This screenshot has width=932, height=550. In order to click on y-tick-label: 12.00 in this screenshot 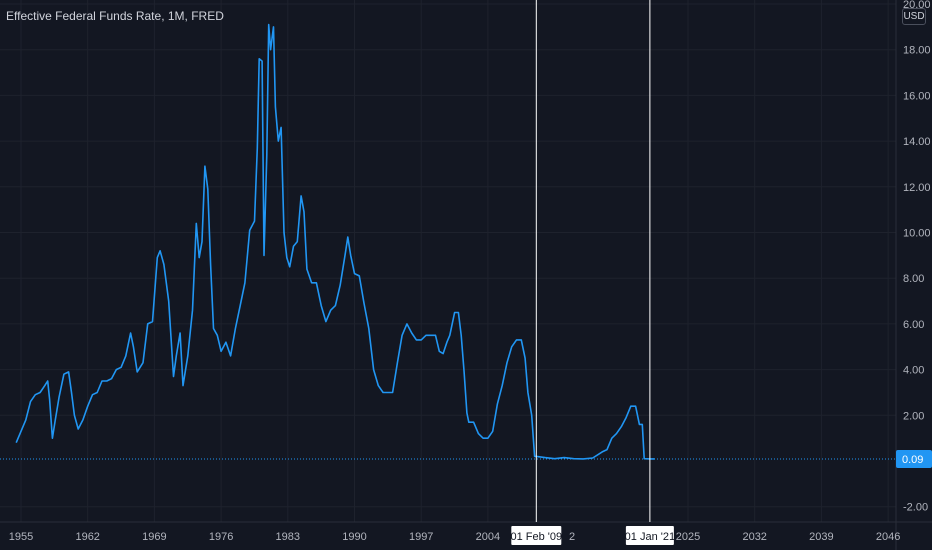, I will do `click(917, 188)`.